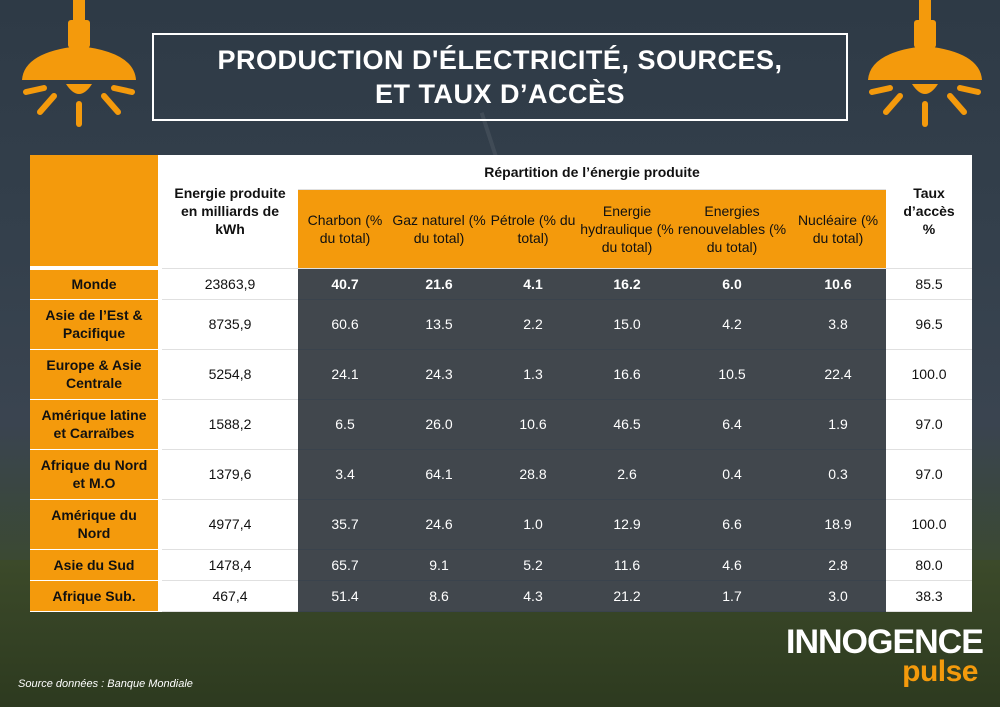  Describe the element at coordinates (533, 565) in the screenshot. I see `cell-source-share: 5.2` at that location.